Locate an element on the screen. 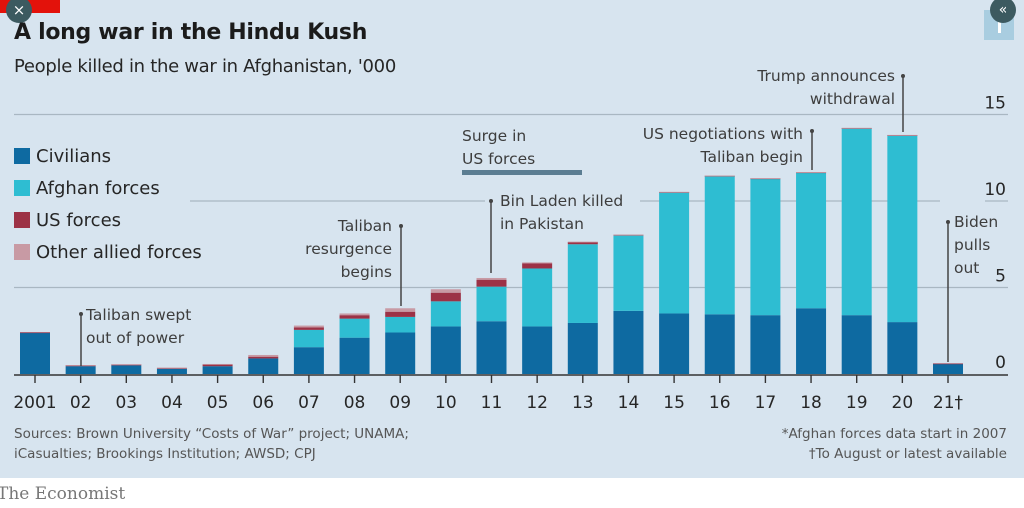  bar-us-forces-2001 is located at coordinates (35, 333).